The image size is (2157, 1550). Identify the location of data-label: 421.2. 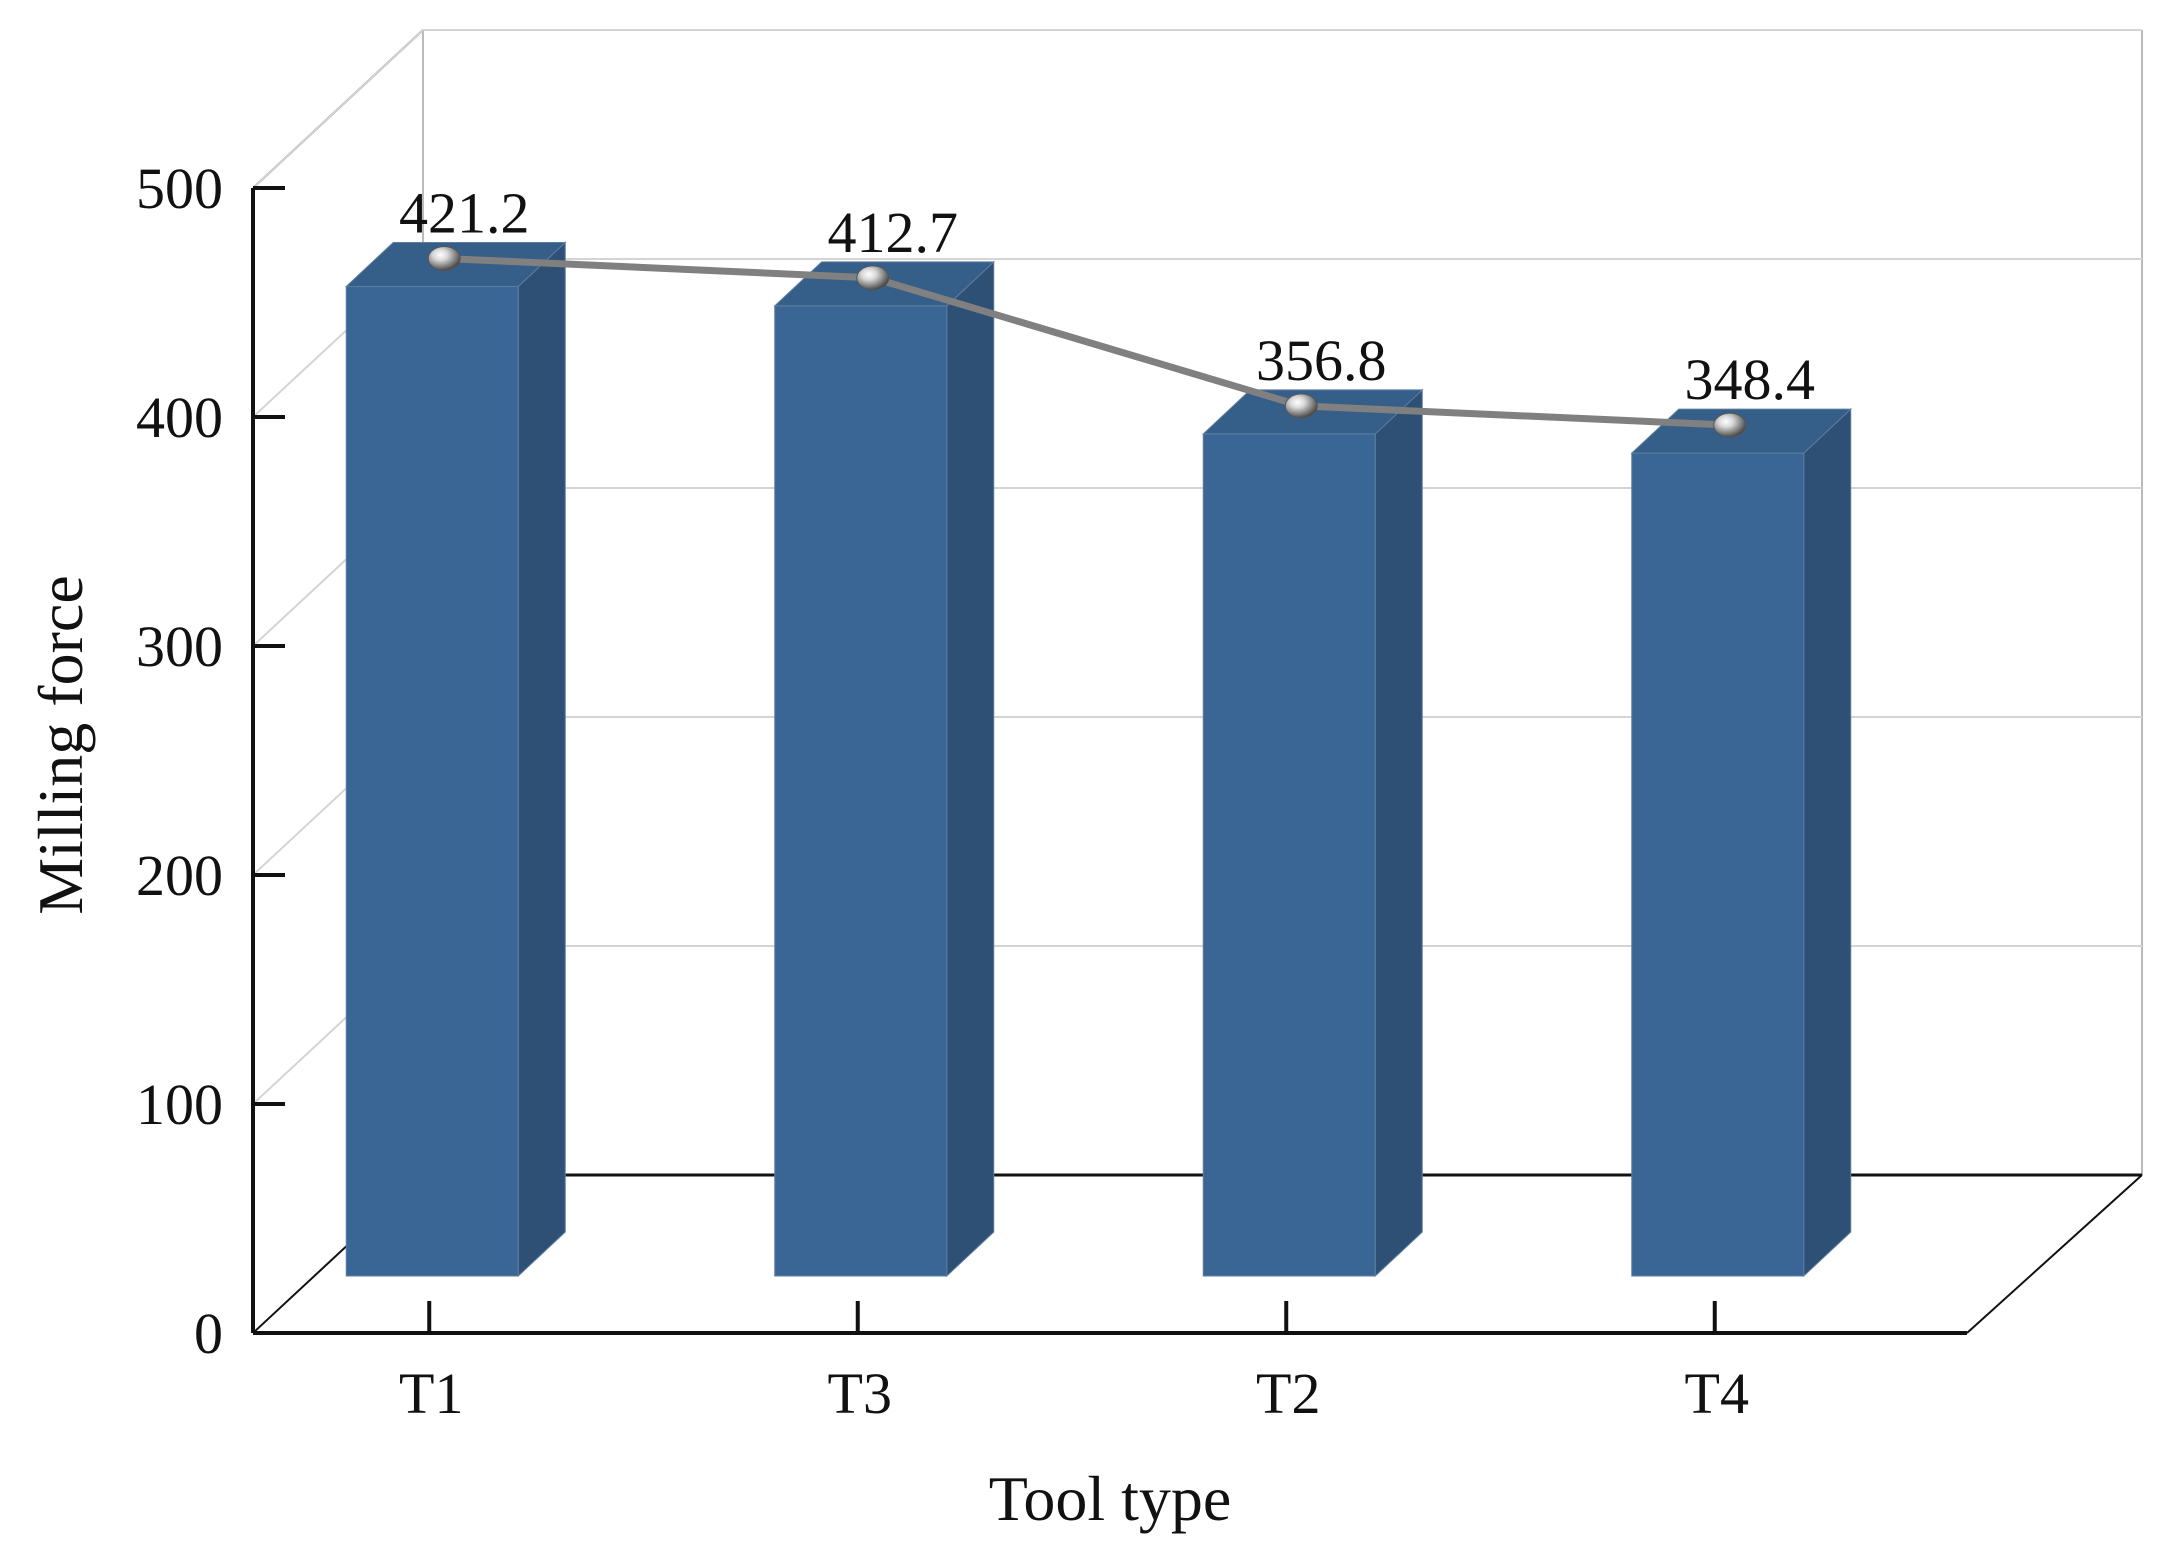
(464, 212).